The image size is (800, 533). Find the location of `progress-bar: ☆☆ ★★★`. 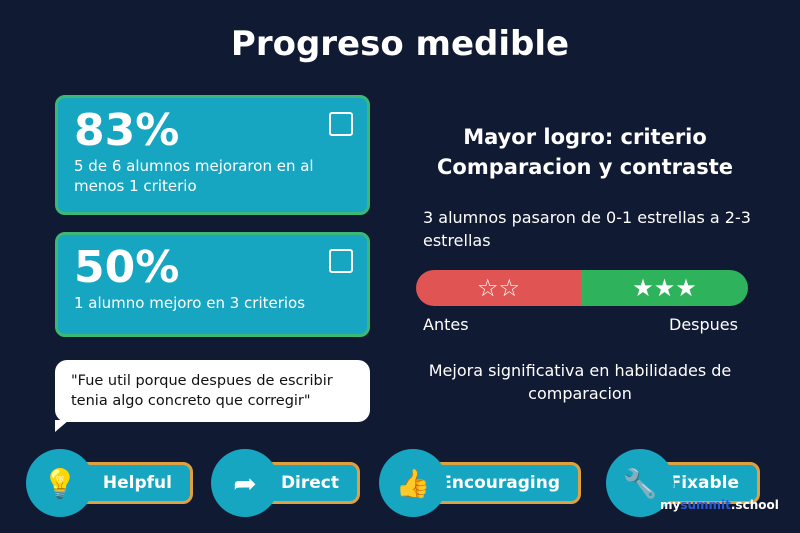

progress-bar: ☆☆ ★★★ is located at coordinates (582, 288).